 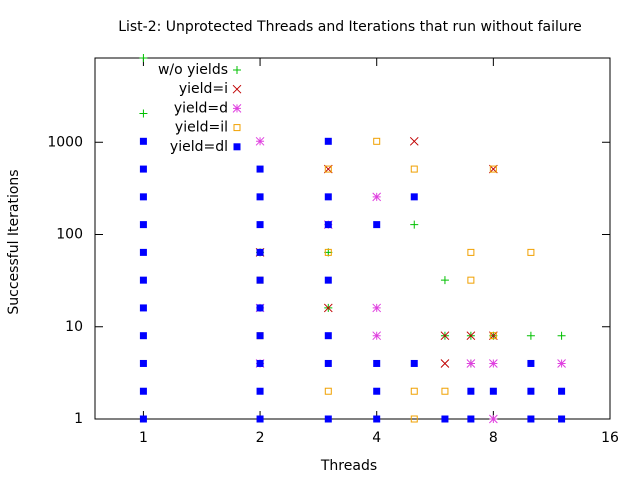 What do you see at coordinates (199, 147) in the screenshot?
I see `legend-label: yield=dl` at bounding box center [199, 147].